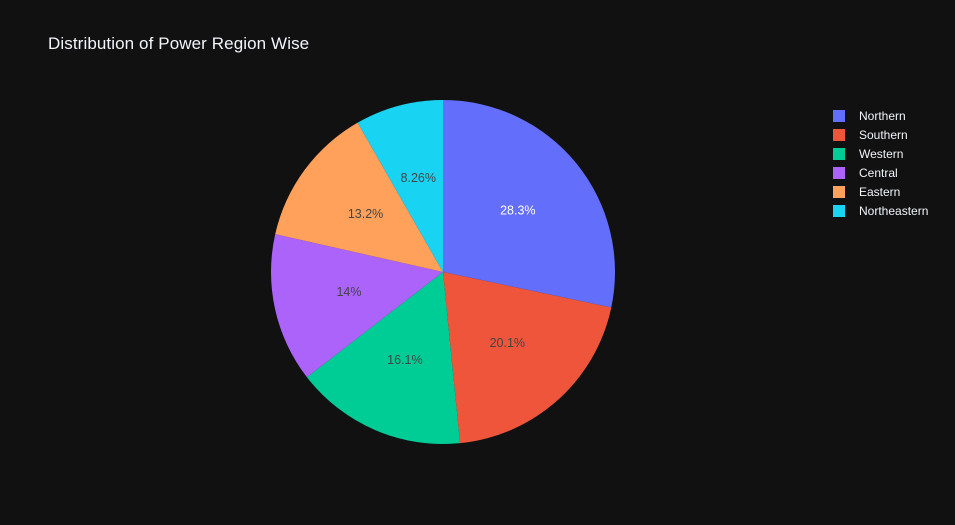 This screenshot has width=955, height=525. What do you see at coordinates (404, 360) in the screenshot?
I see `pie-slice-label-western: 16.1%` at bounding box center [404, 360].